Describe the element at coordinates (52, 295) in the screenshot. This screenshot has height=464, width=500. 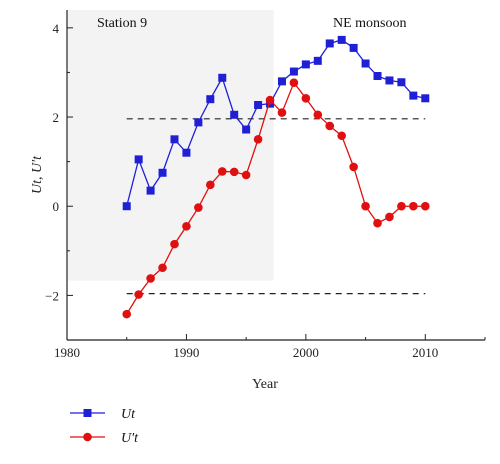
I see `y-tick-label: −2` at that location.